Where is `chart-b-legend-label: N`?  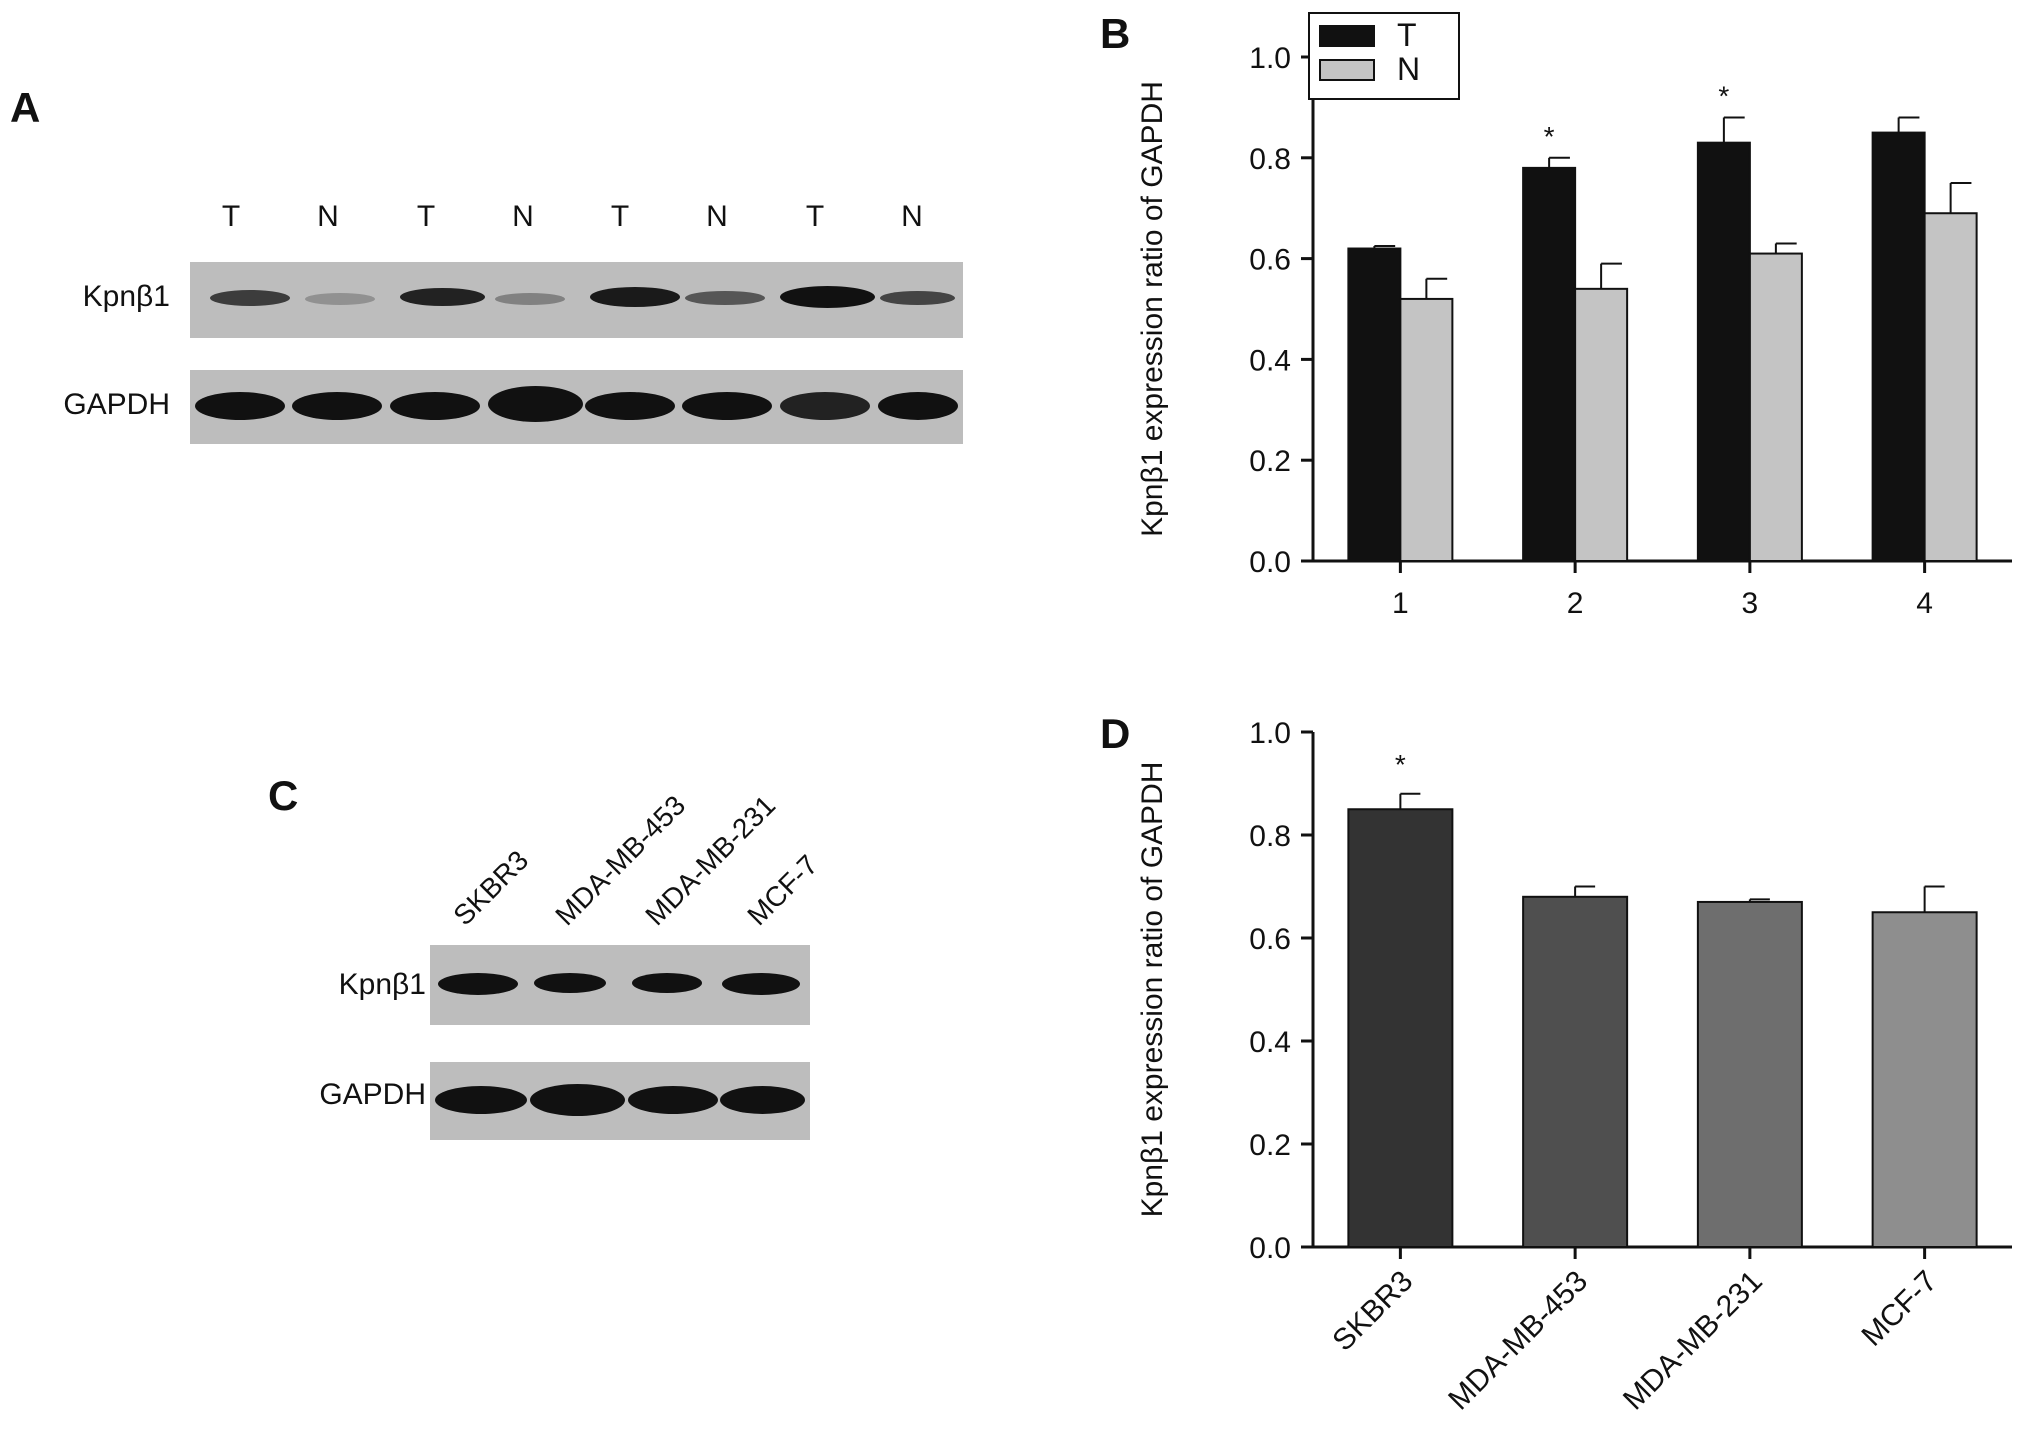 chart-b-legend-label: N is located at coordinates (1408, 69).